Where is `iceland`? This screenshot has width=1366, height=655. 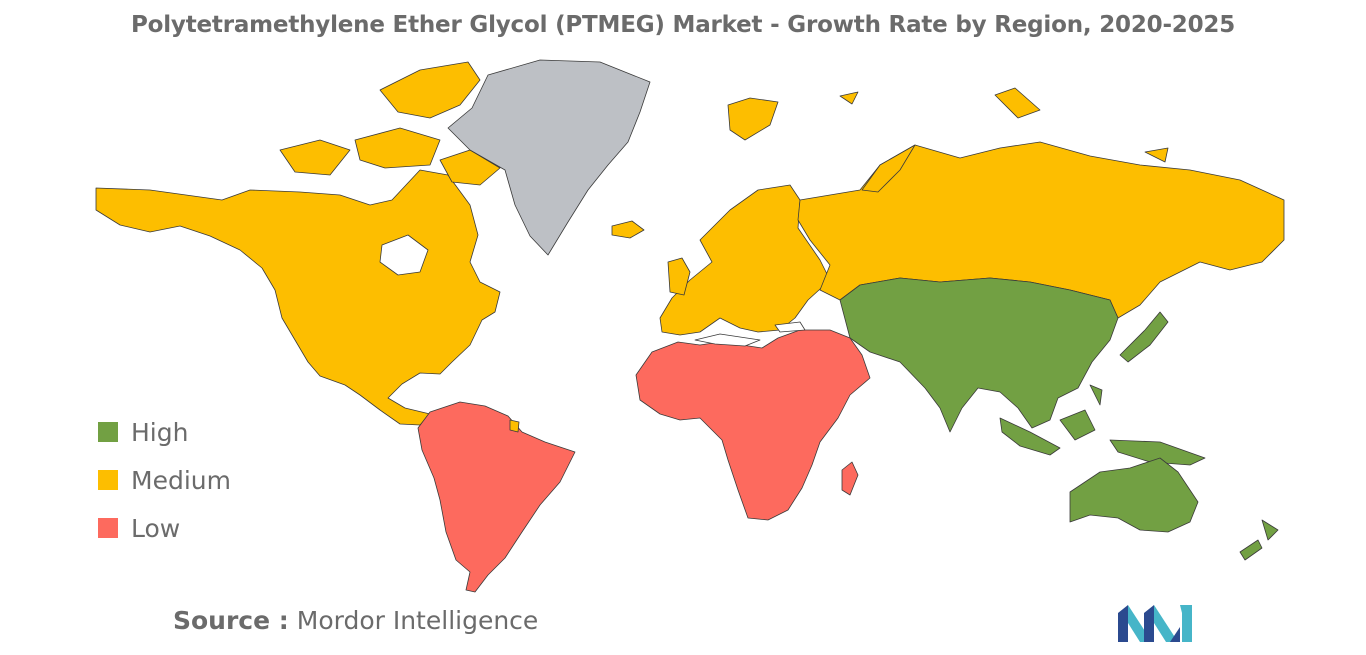 iceland is located at coordinates (628, 229).